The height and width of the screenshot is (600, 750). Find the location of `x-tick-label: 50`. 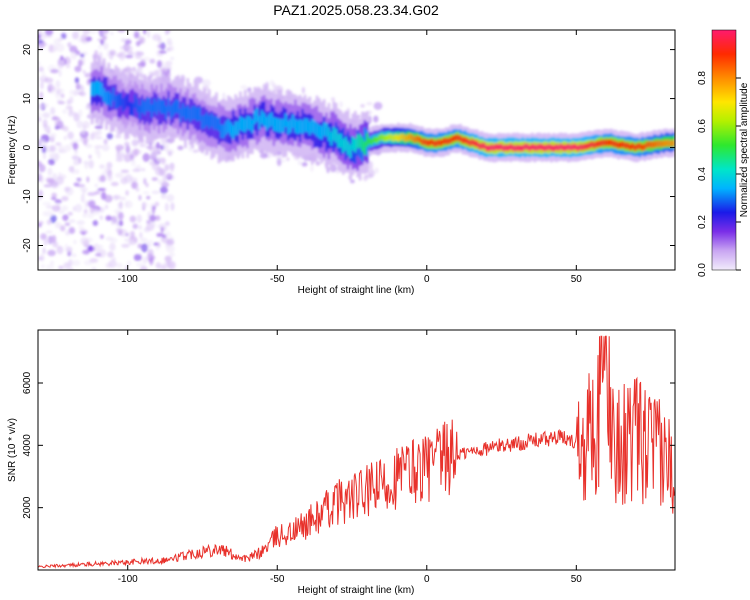

x-tick-label: 50 is located at coordinates (577, 279).